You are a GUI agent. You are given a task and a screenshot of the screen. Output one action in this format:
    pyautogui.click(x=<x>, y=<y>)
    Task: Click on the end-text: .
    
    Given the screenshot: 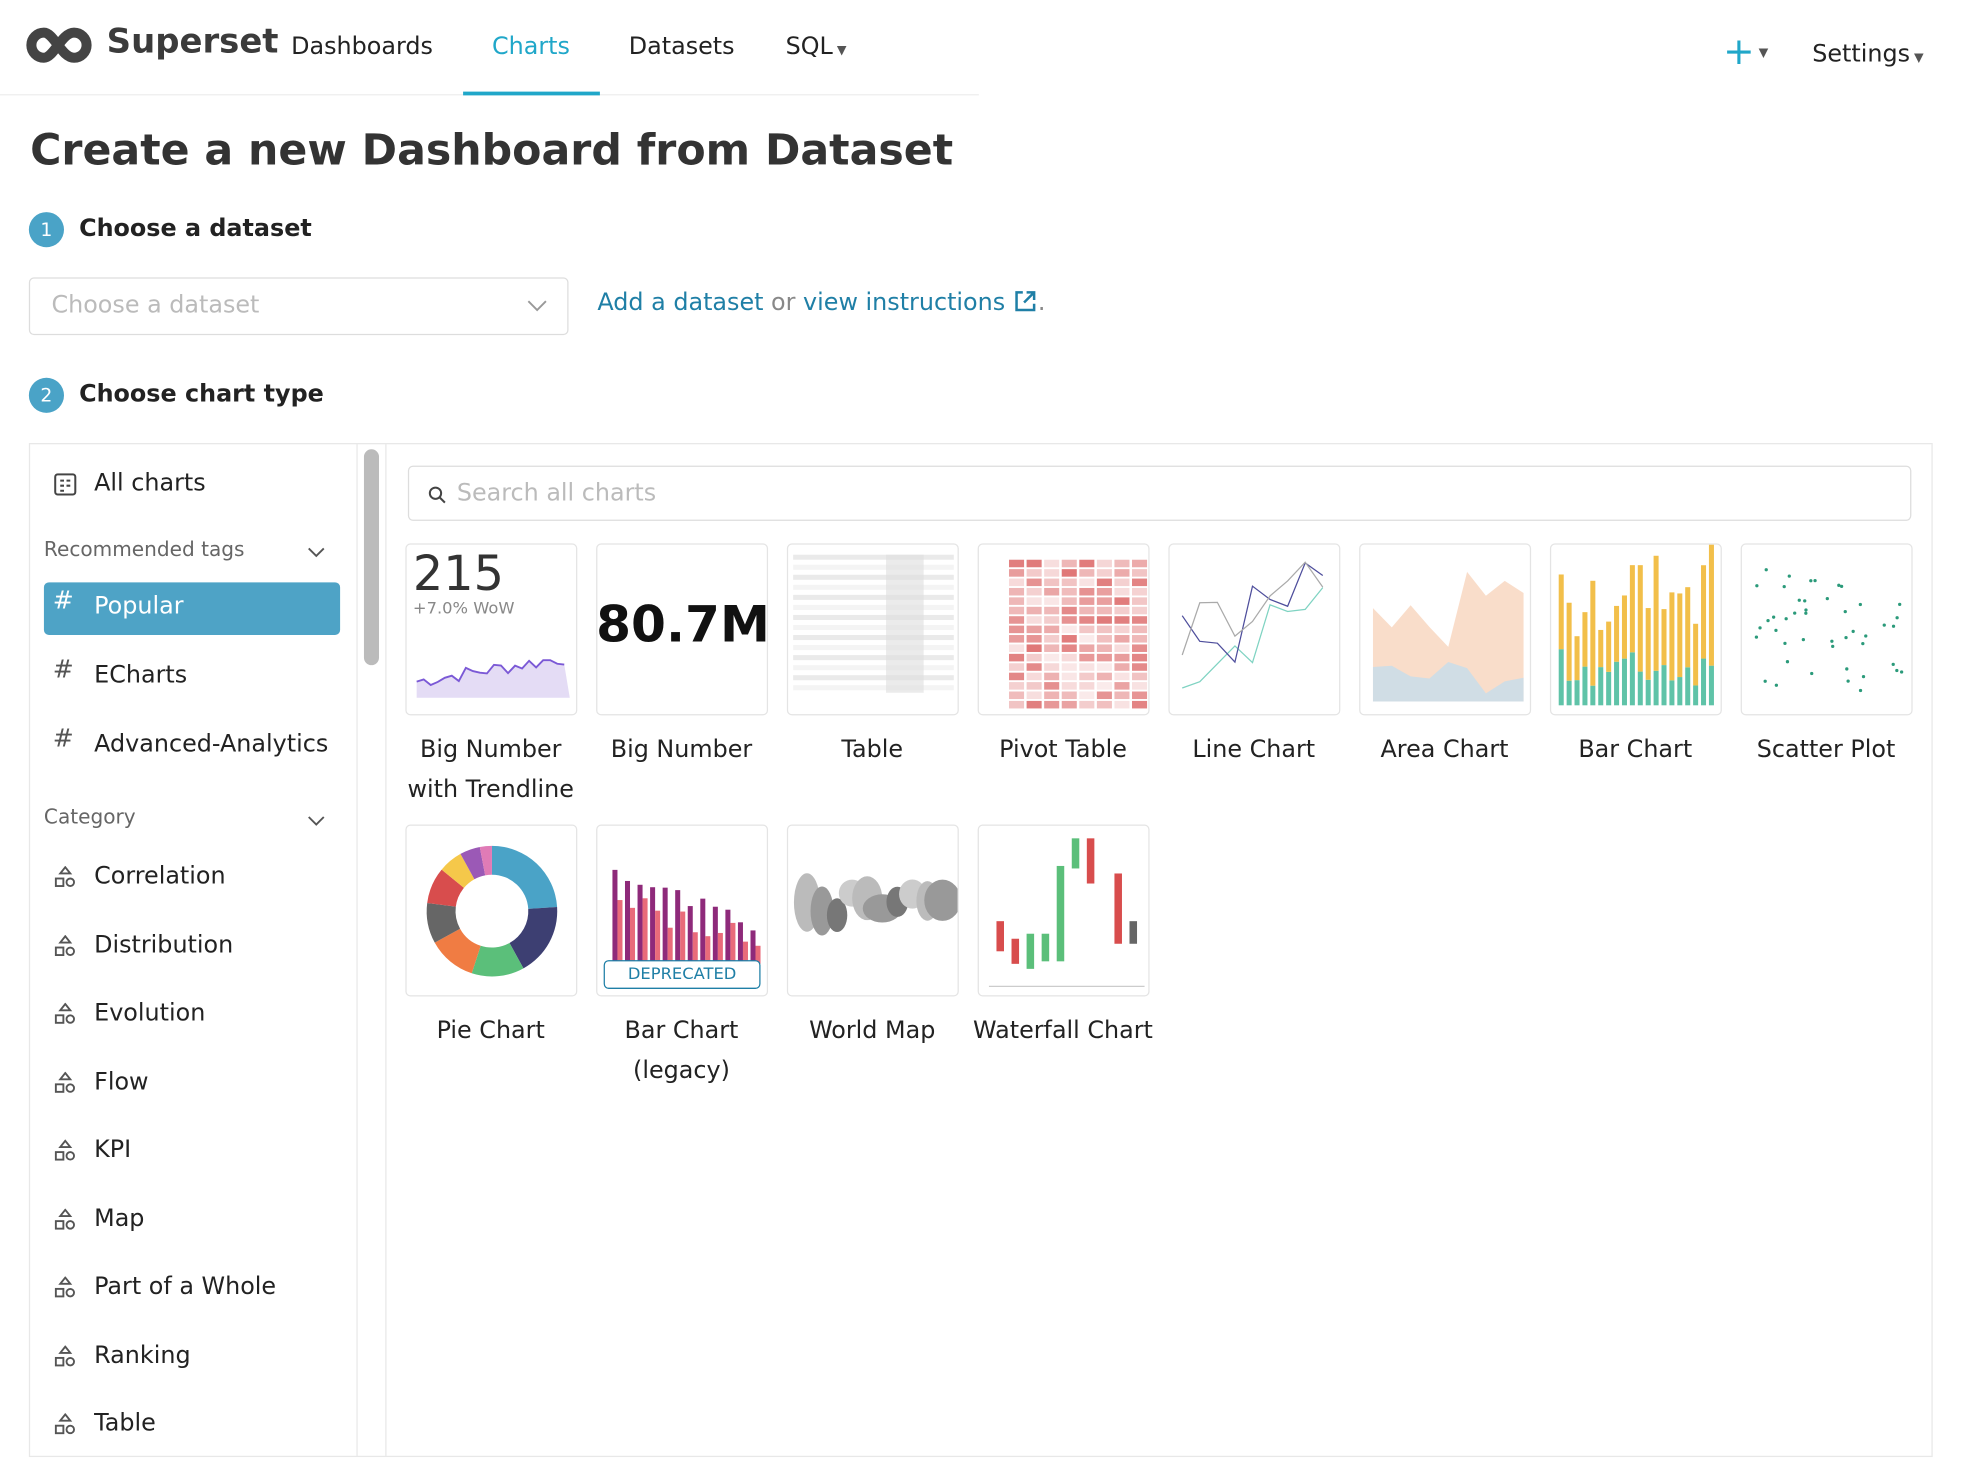 What is the action you would take?
    pyautogui.click(x=1041, y=302)
    